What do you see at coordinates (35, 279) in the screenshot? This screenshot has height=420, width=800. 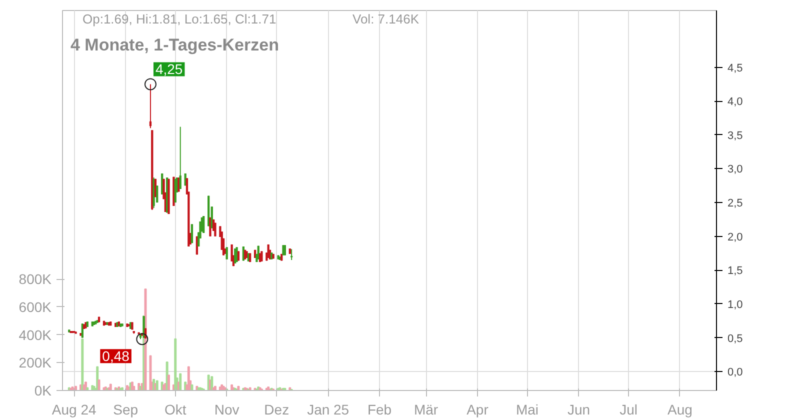 I see `y2-tick-label: 800K` at bounding box center [35, 279].